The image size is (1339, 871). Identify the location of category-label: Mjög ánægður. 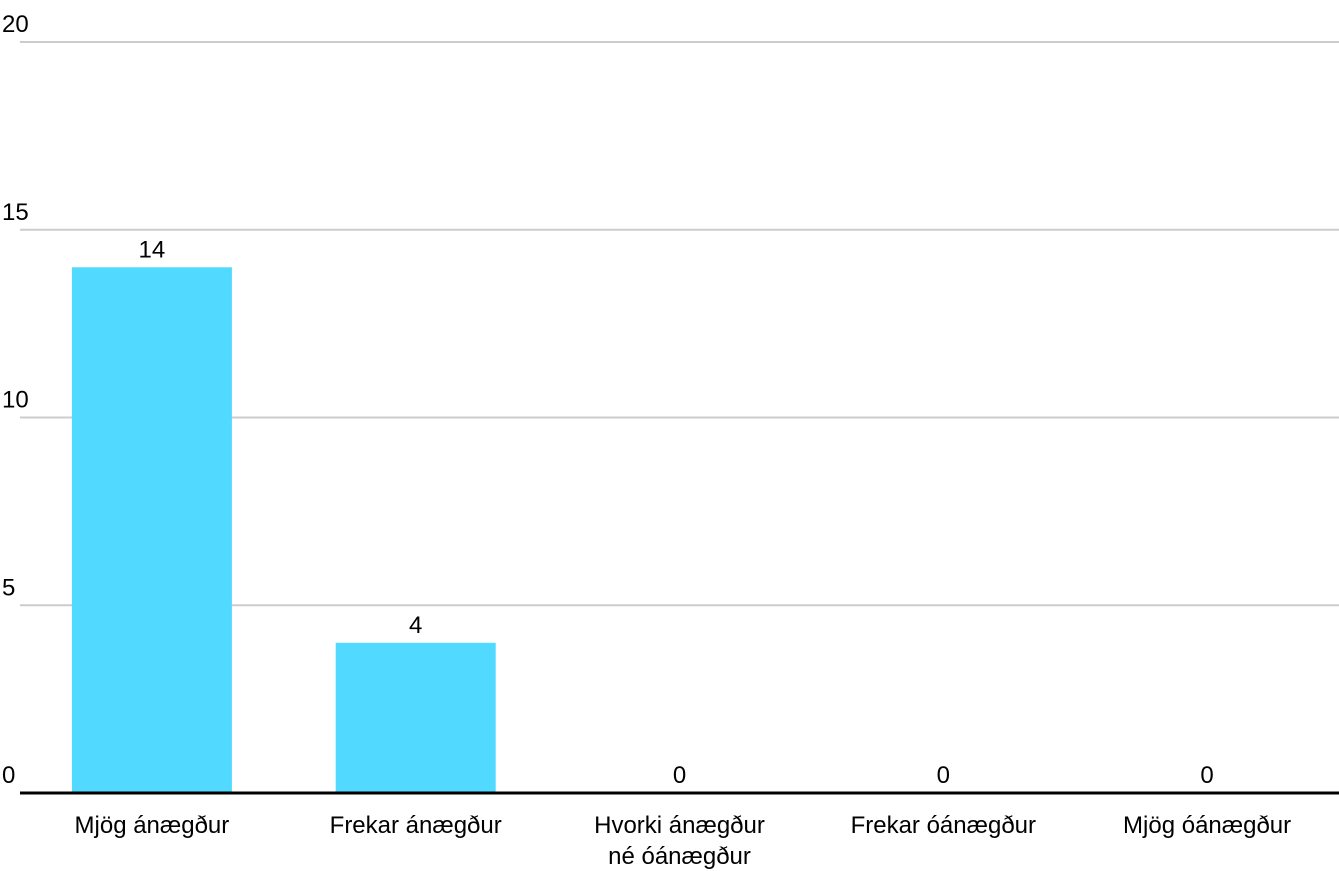
(152, 825).